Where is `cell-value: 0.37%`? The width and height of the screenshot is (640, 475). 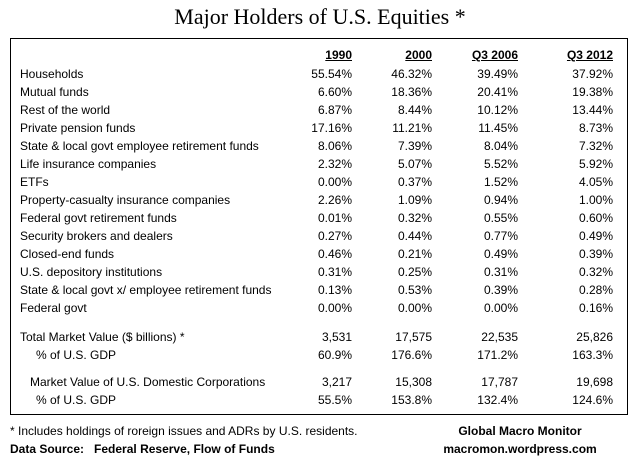
cell-value: 0.37% is located at coordinates (414, 182).